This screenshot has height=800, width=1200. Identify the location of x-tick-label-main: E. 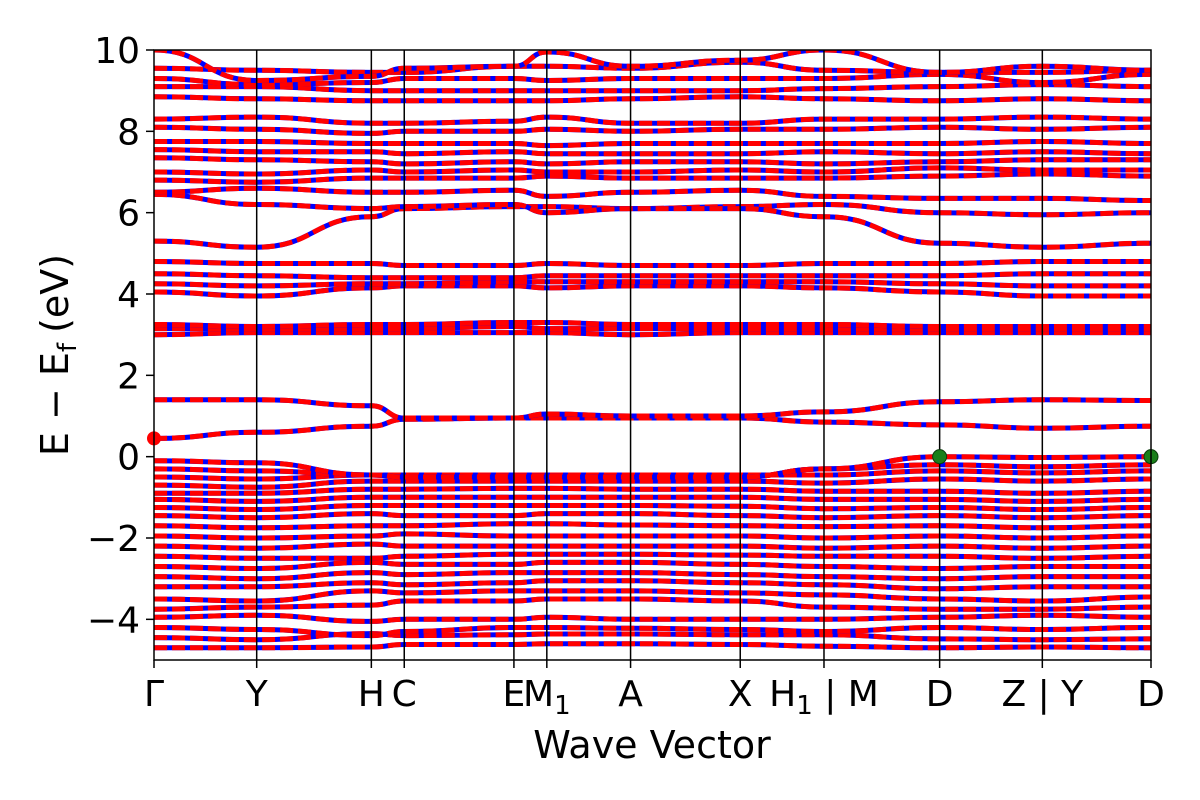
(514, 694).